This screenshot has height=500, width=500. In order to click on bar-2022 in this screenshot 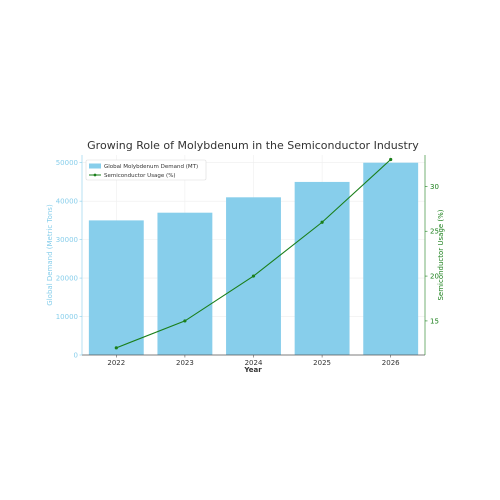, I will do `click(116, 287)`.